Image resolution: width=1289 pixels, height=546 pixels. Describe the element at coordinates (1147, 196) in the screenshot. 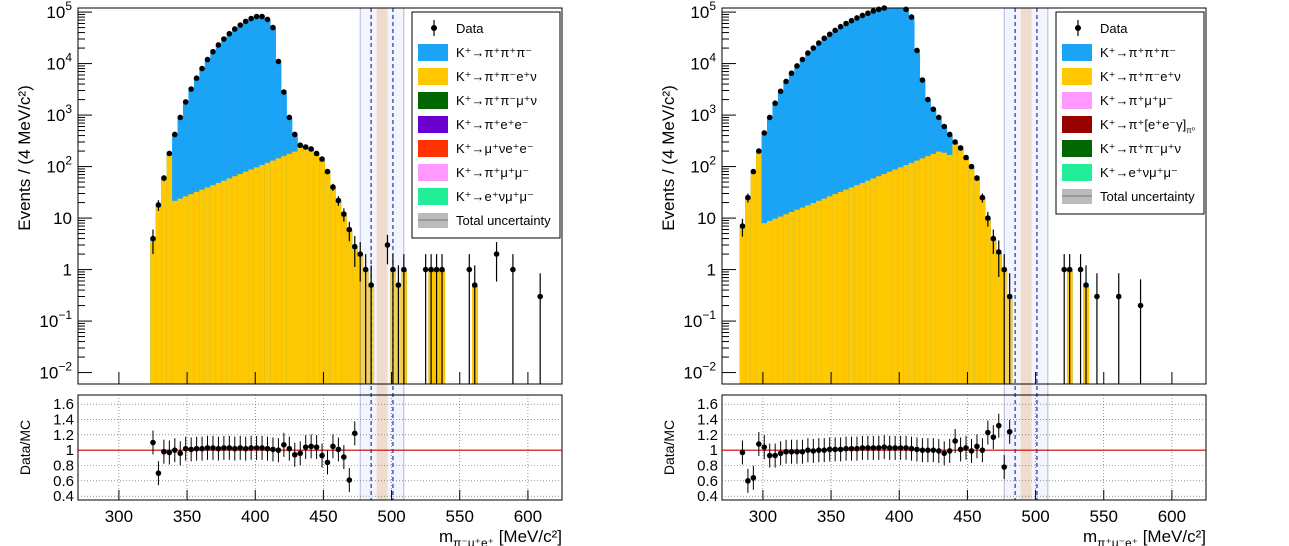

I see `legend-label-text: Total uncertainty` at that location.